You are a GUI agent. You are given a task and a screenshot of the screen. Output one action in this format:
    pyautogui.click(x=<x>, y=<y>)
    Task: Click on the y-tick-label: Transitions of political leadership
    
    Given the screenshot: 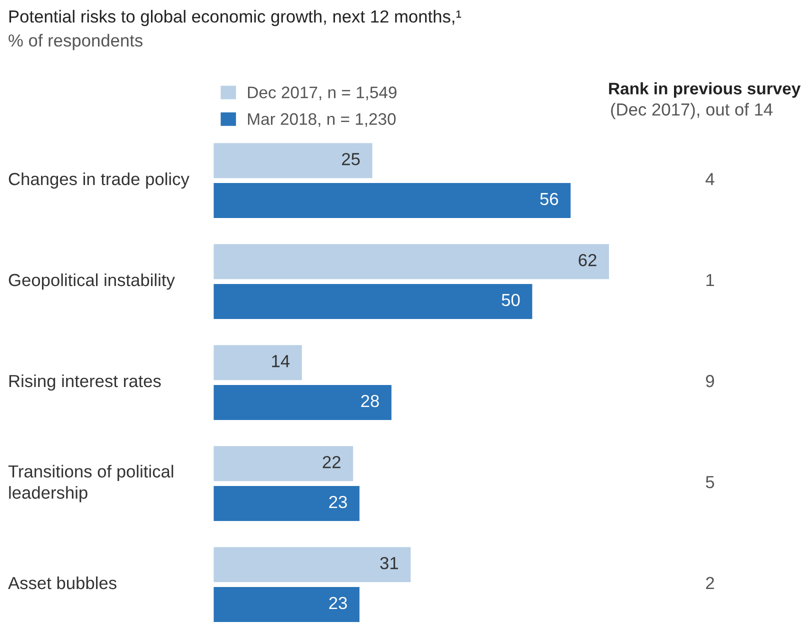 What is the action you would take?
    pyautogui.click(x=91, y=483)
    